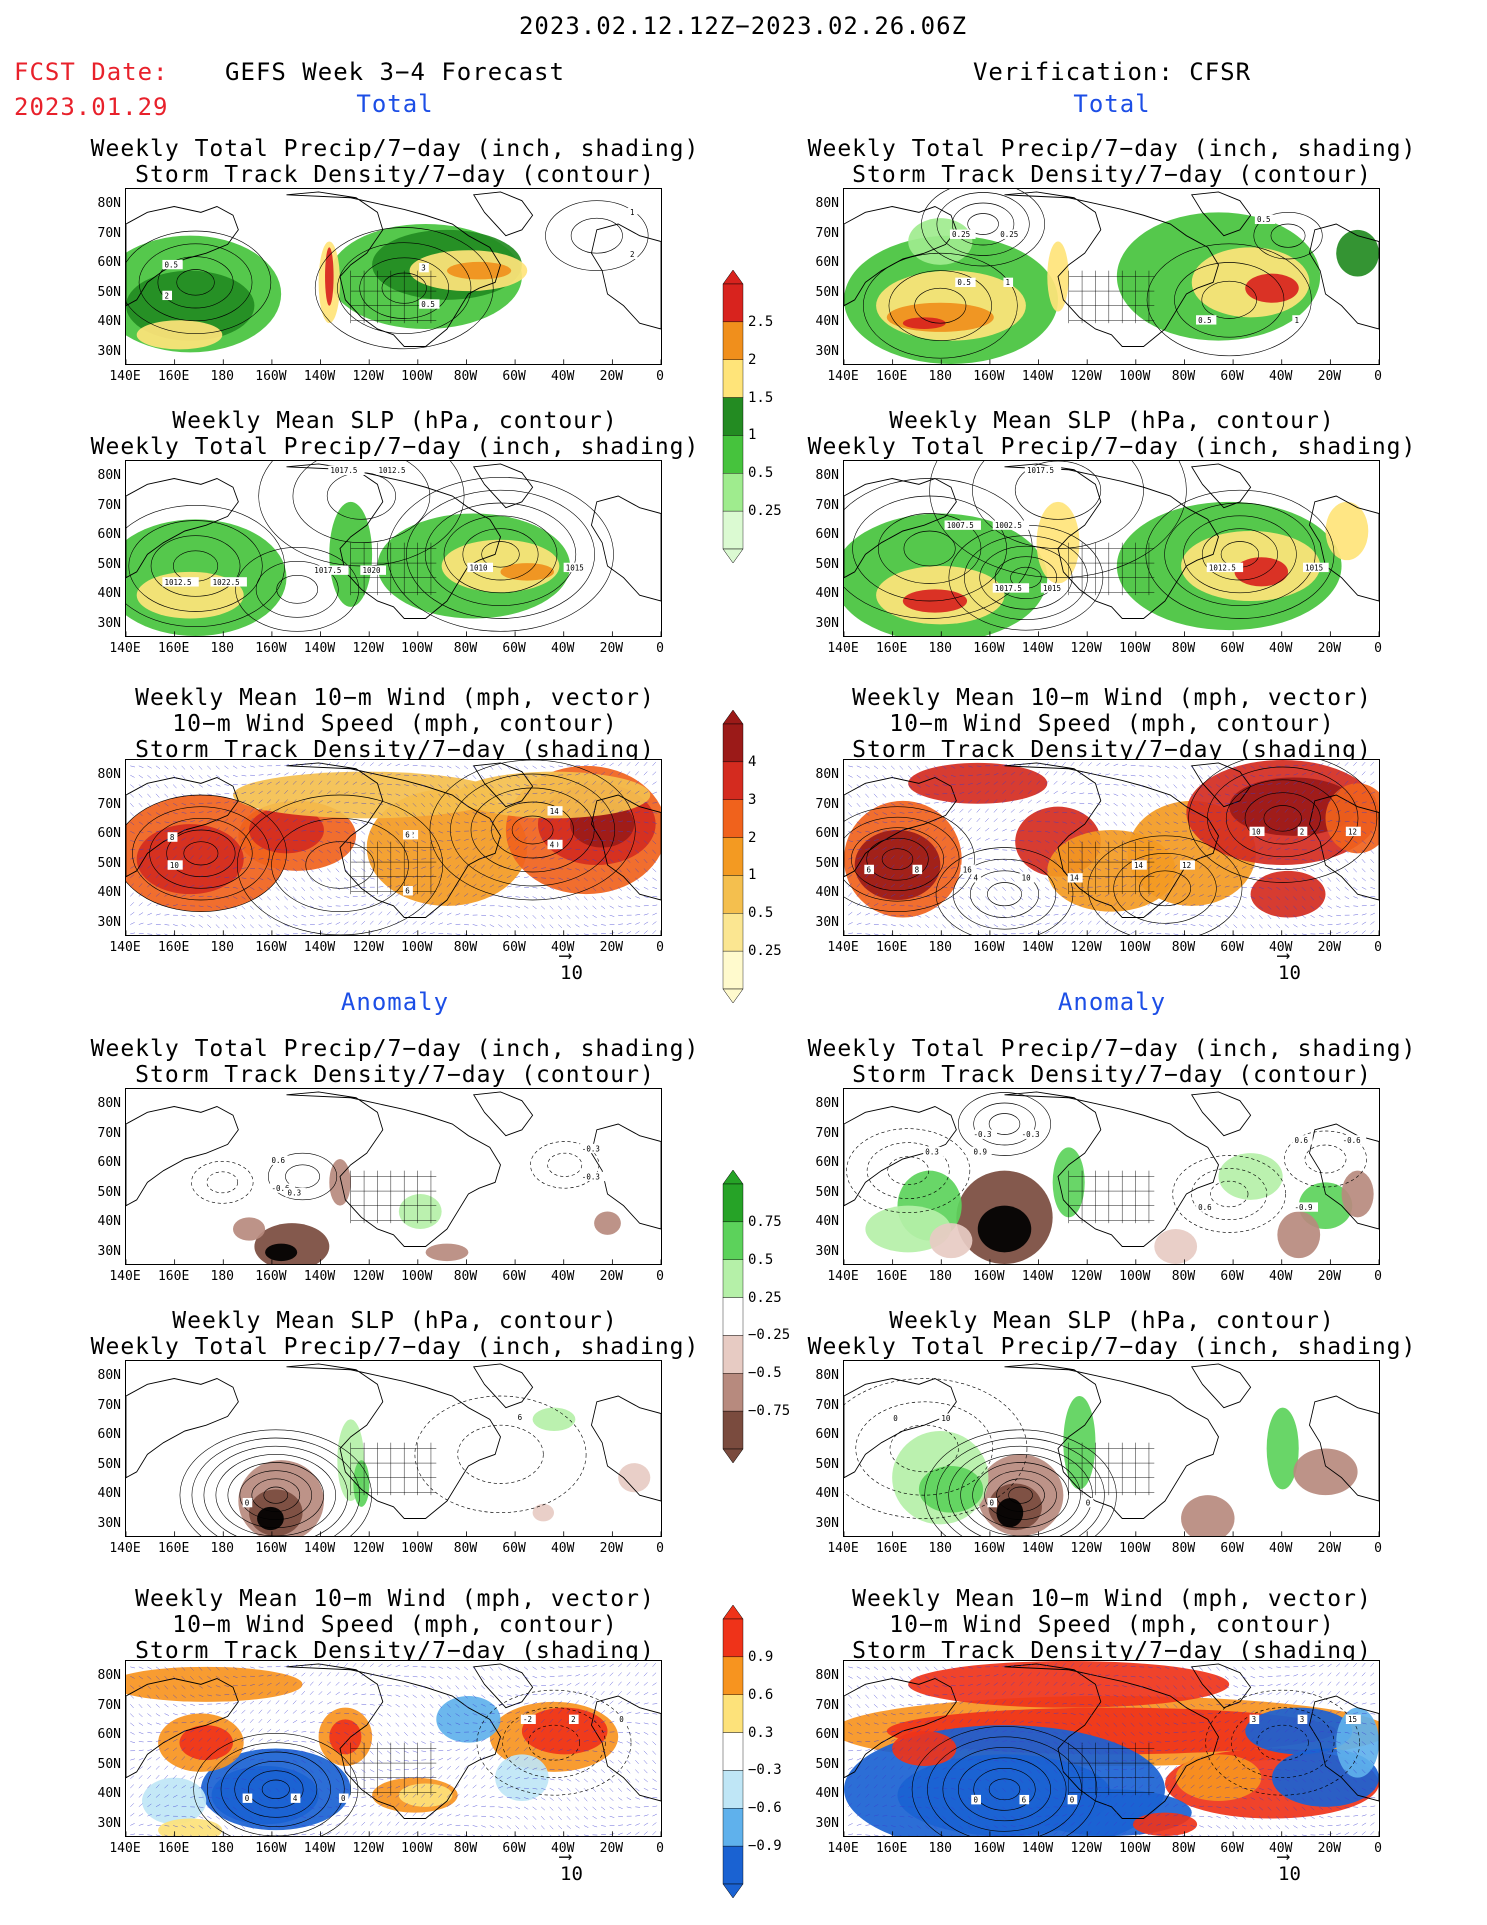 The width and height of the screenshot is (1487, 1925). Describe the element at coordinates (319, 376) in the screenshot. I see `lon-label: 140W` at that location.